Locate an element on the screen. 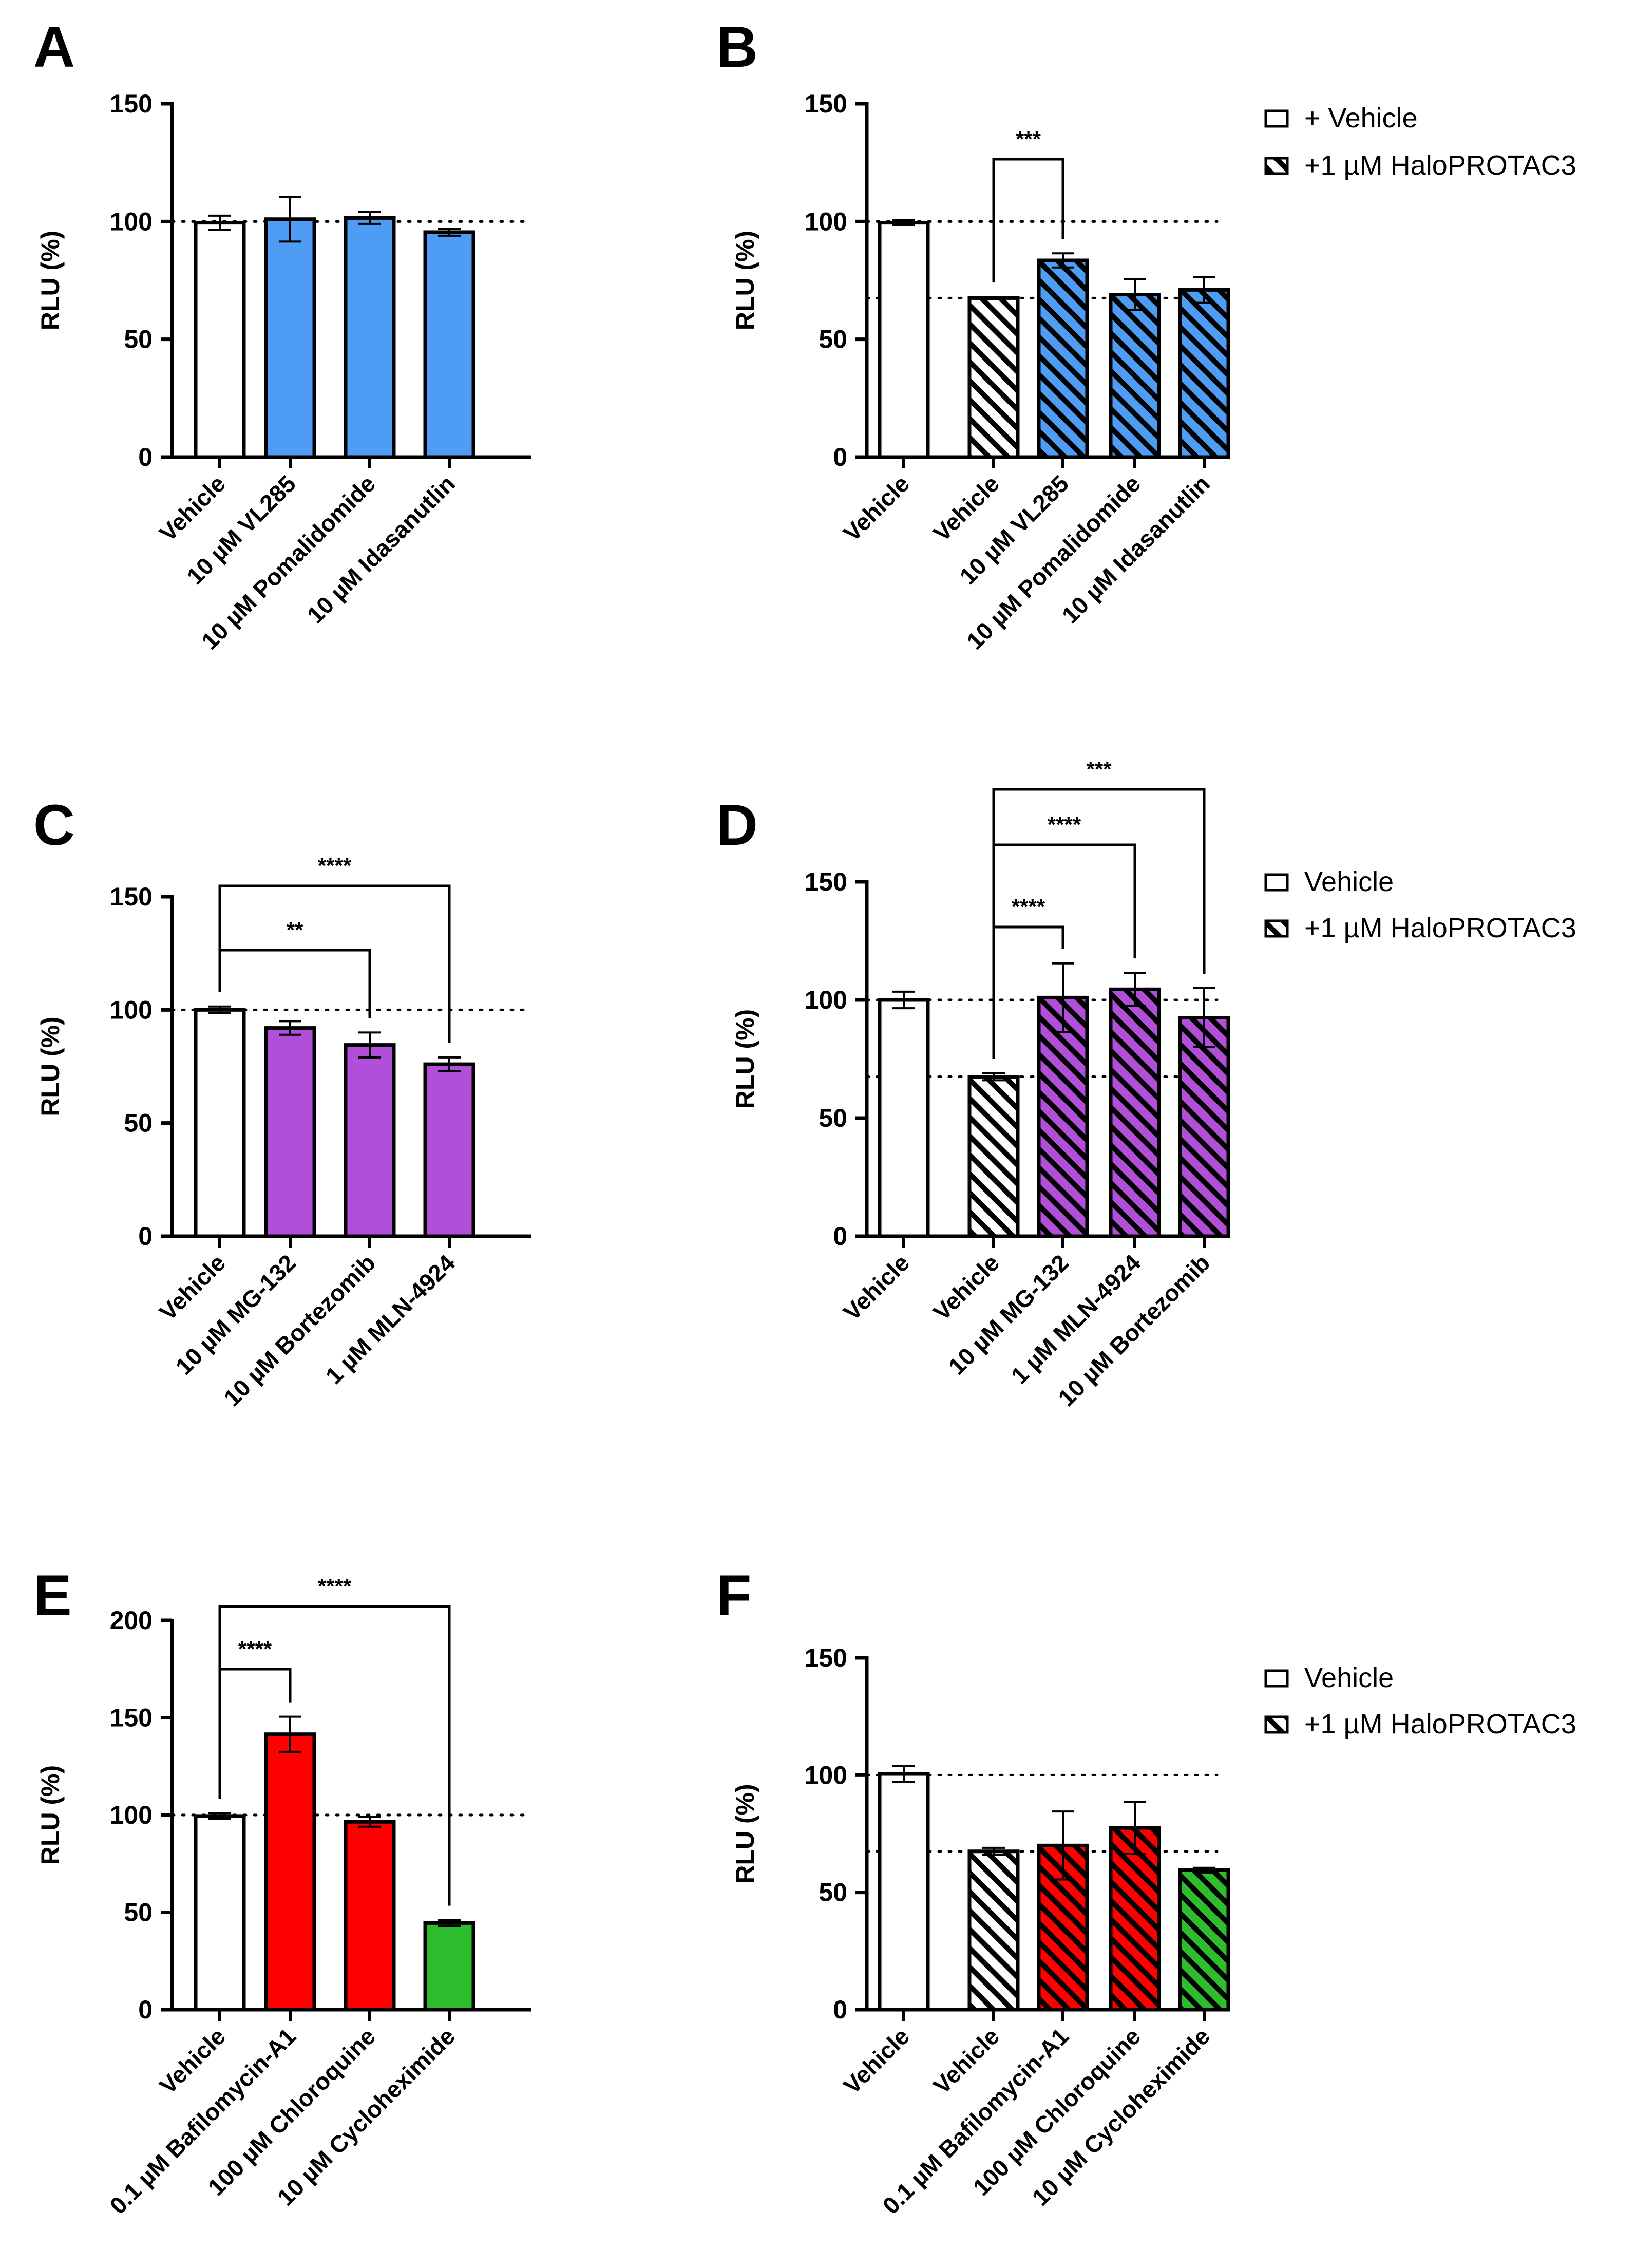  panel-label: E is located at coordinates (53, 1595).